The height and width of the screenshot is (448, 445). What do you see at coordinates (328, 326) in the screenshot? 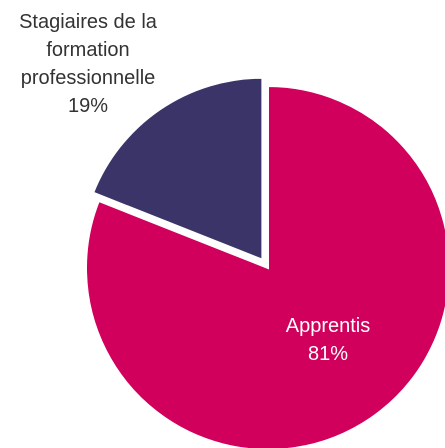
I see `category-label: Apprentis` at bounding box center [328, 326].